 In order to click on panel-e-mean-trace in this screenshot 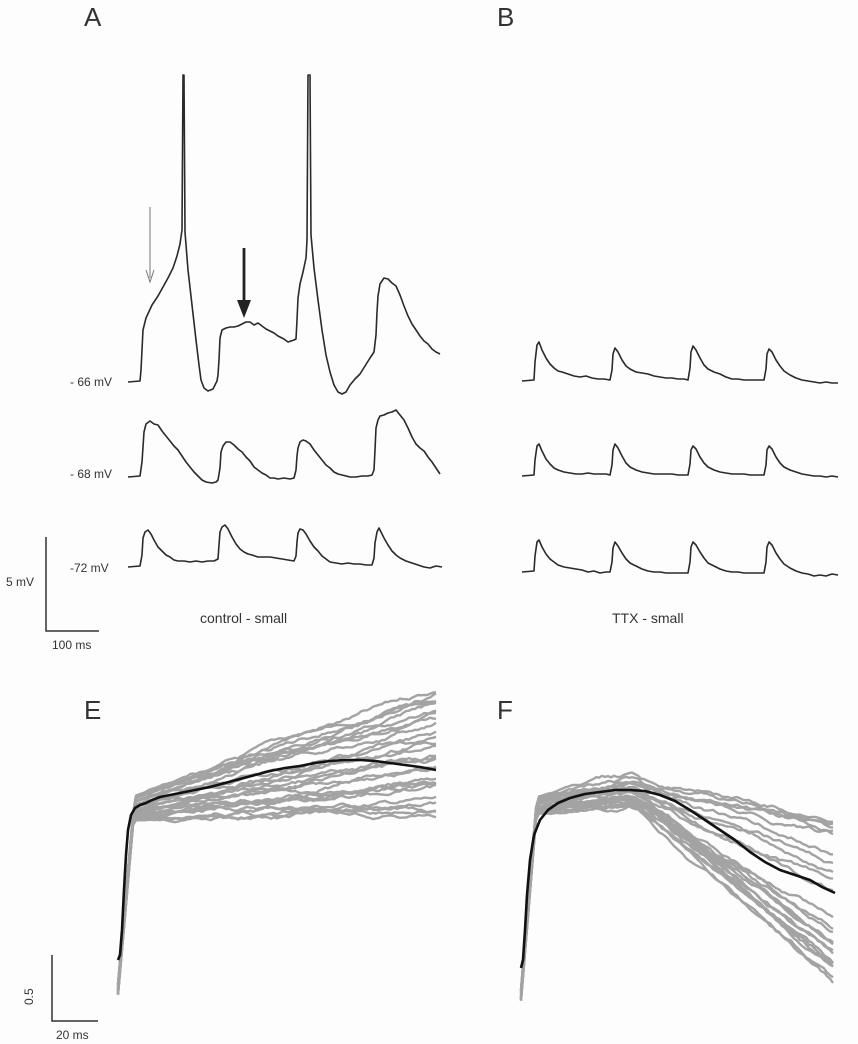, I will do `click(276, 859)`.